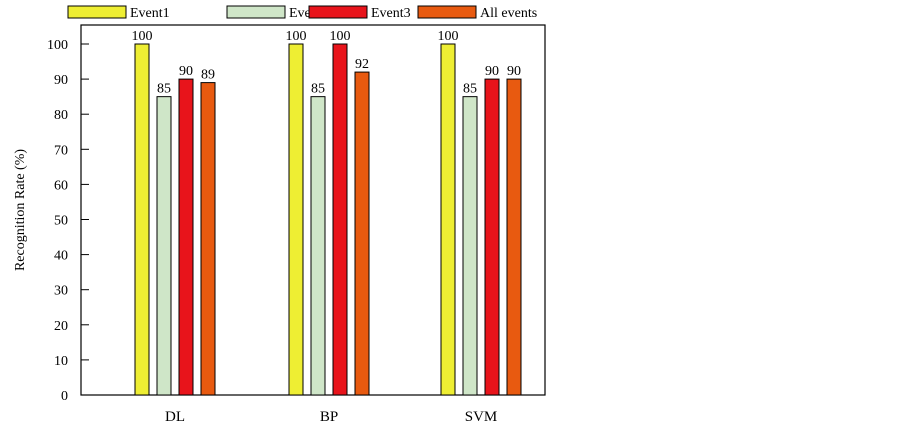  Describe the element at coordinates (481, 417) in the screenshot. I see `x-tick-label: SVM` at that location.